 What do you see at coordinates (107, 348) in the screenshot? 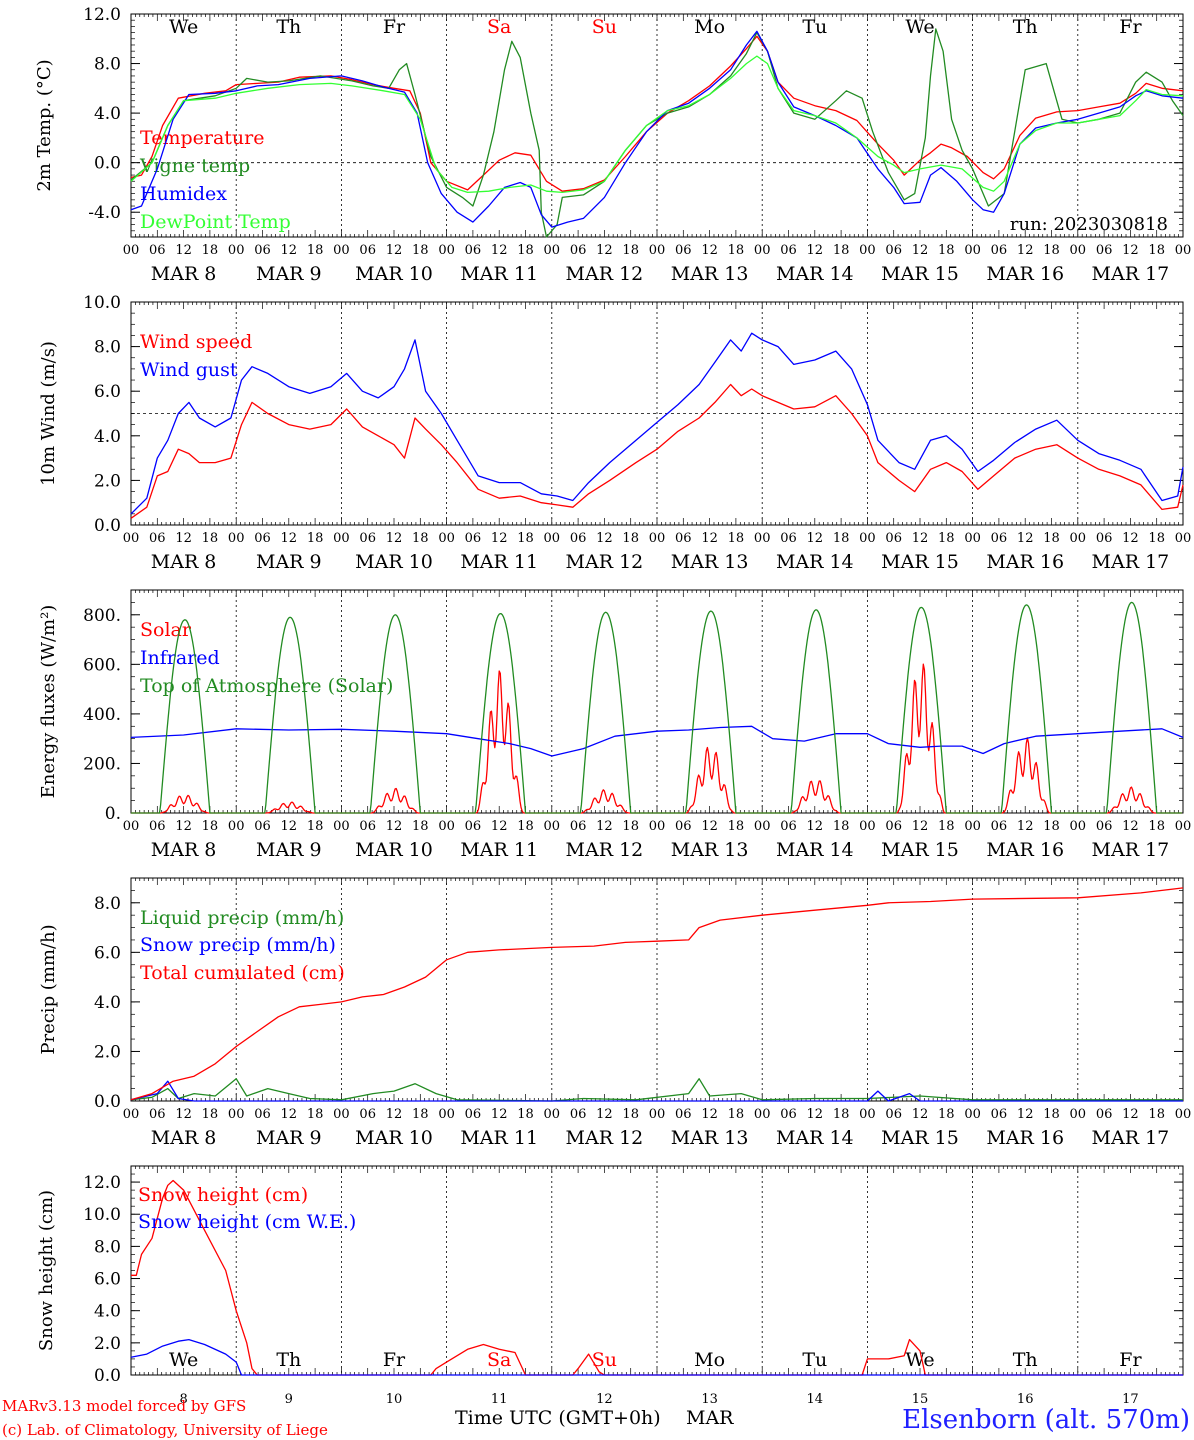
I see `y-tick-label: 8.0` at bounding box center [107, 348].